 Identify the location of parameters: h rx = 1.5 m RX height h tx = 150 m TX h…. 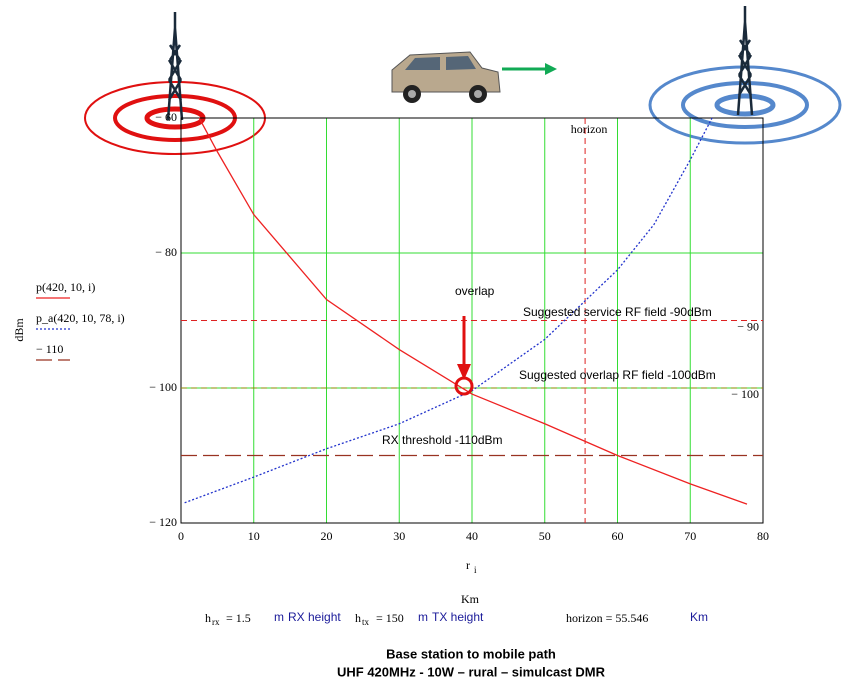
(456, 618).